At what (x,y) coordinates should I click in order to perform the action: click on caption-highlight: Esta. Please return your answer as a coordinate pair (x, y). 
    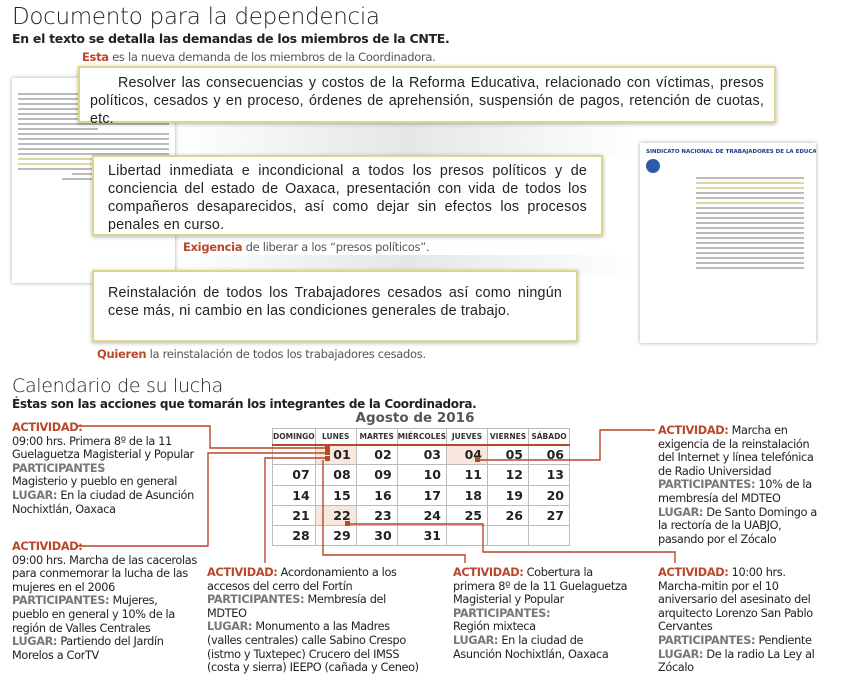
    Looking at the image, I should click on (95, 57).